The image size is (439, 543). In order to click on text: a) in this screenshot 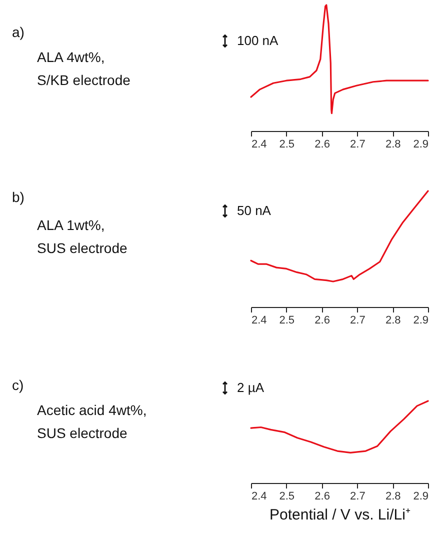, I will do `click(18, 32)`.